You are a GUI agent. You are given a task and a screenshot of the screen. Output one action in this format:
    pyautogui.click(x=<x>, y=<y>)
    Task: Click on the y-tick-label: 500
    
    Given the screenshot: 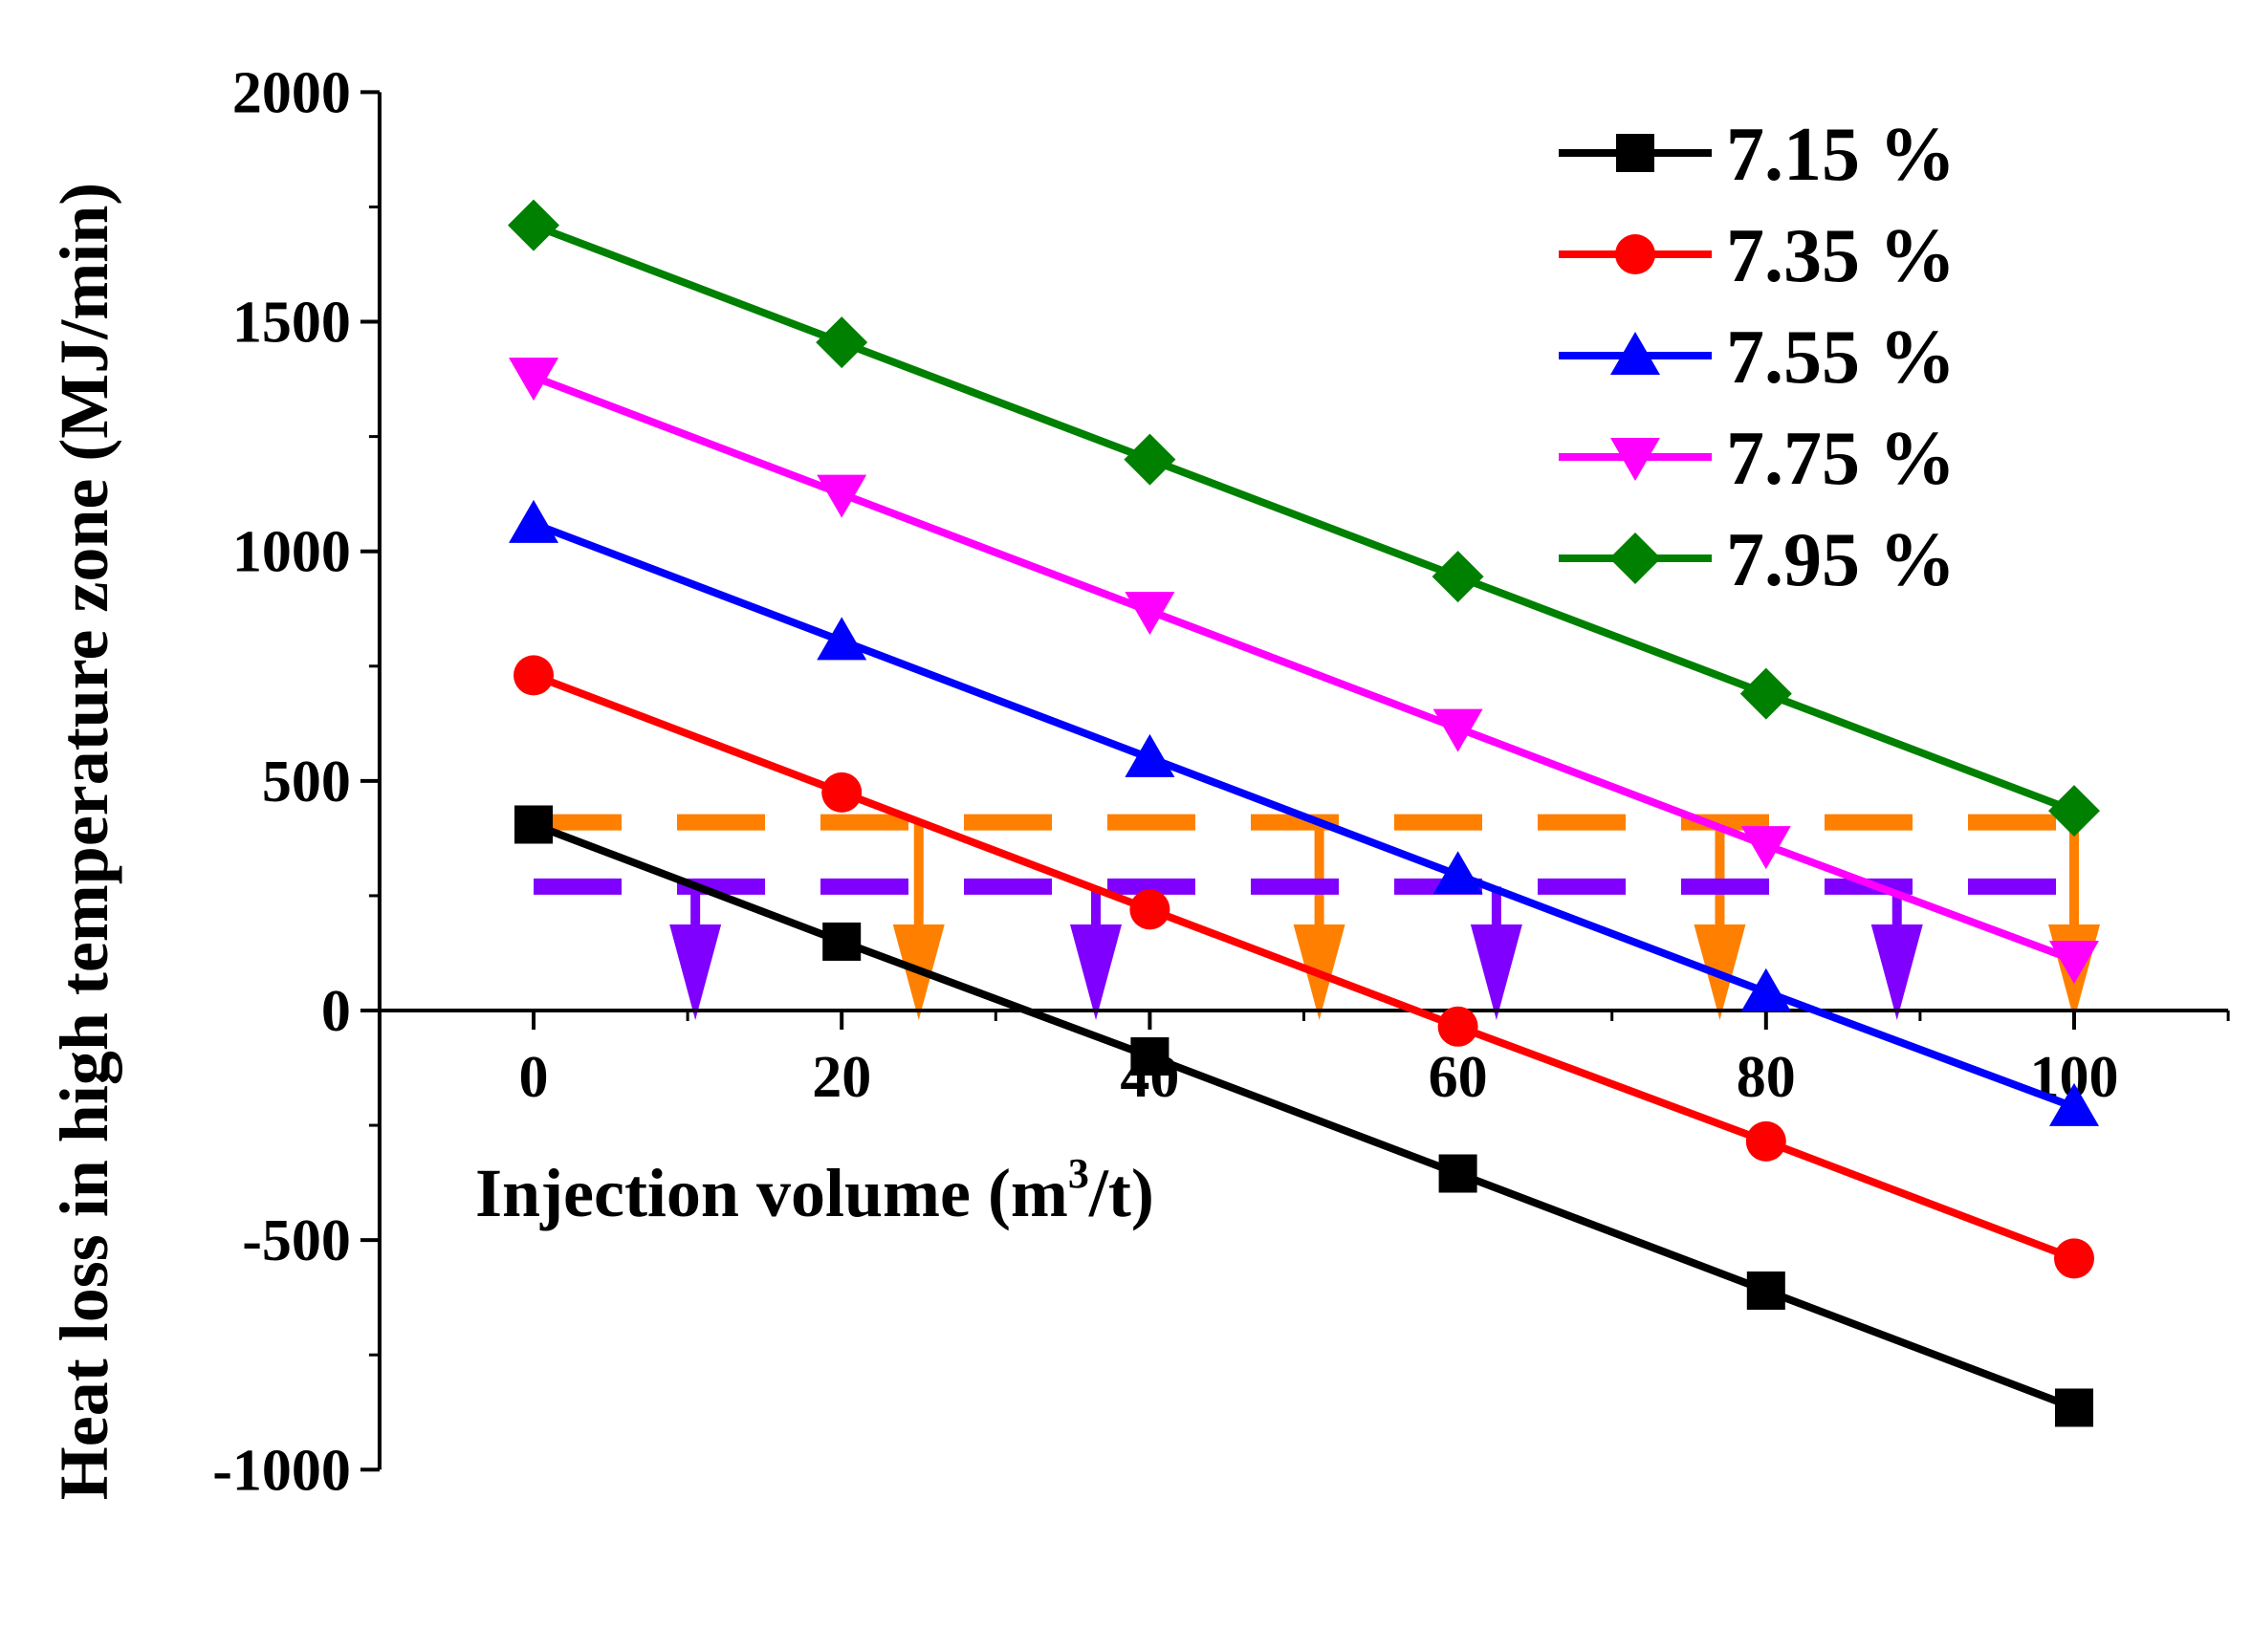 What is the action you would take?
    pyautogui.click(x=307, y=782)
    